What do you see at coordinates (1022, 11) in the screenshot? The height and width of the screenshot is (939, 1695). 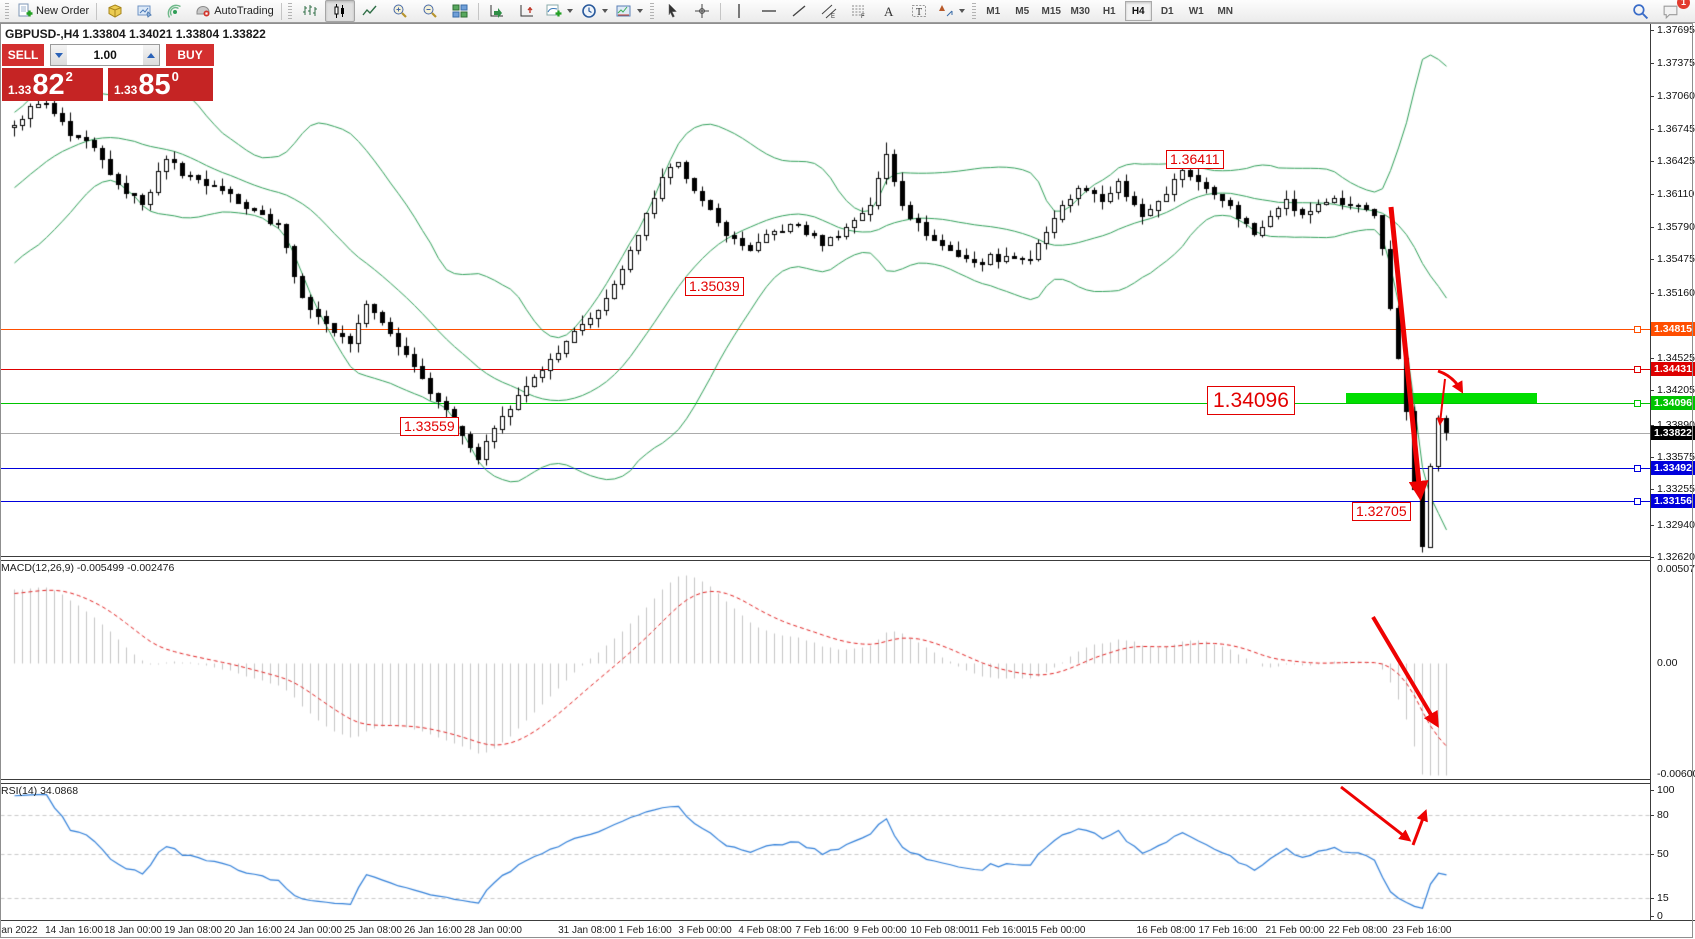 I see `timeframe-m5: M5` at bounding box center [1022, 11].